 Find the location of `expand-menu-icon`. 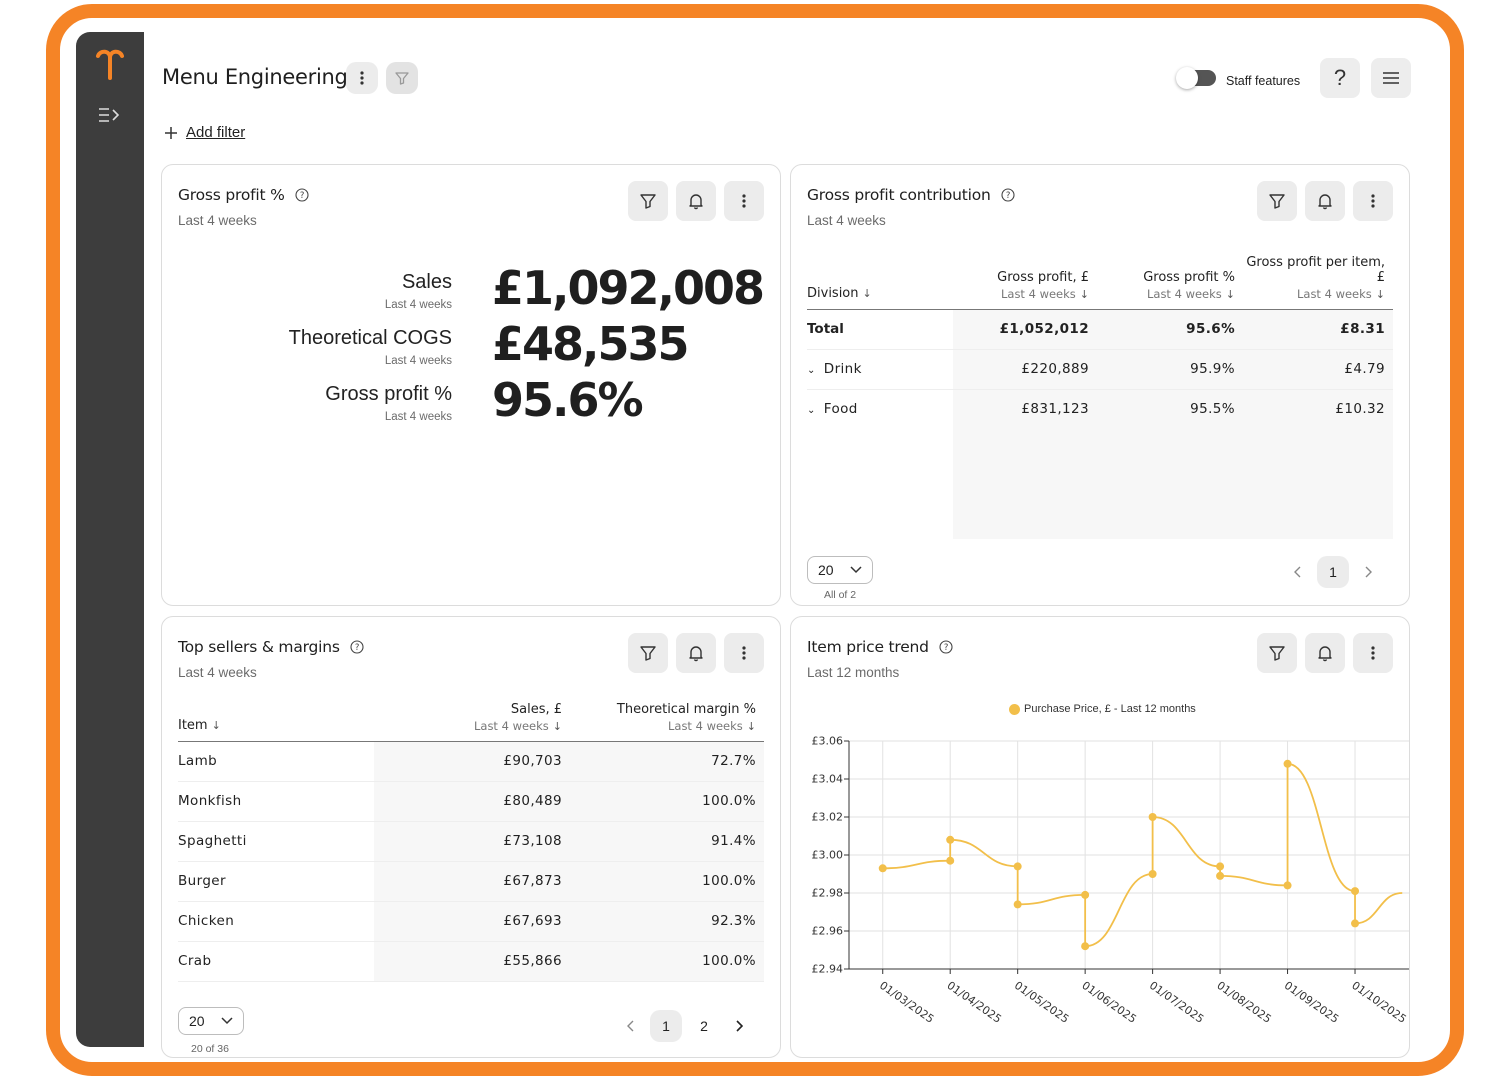

expand-menu-icon is located at coordinates (109, 115).